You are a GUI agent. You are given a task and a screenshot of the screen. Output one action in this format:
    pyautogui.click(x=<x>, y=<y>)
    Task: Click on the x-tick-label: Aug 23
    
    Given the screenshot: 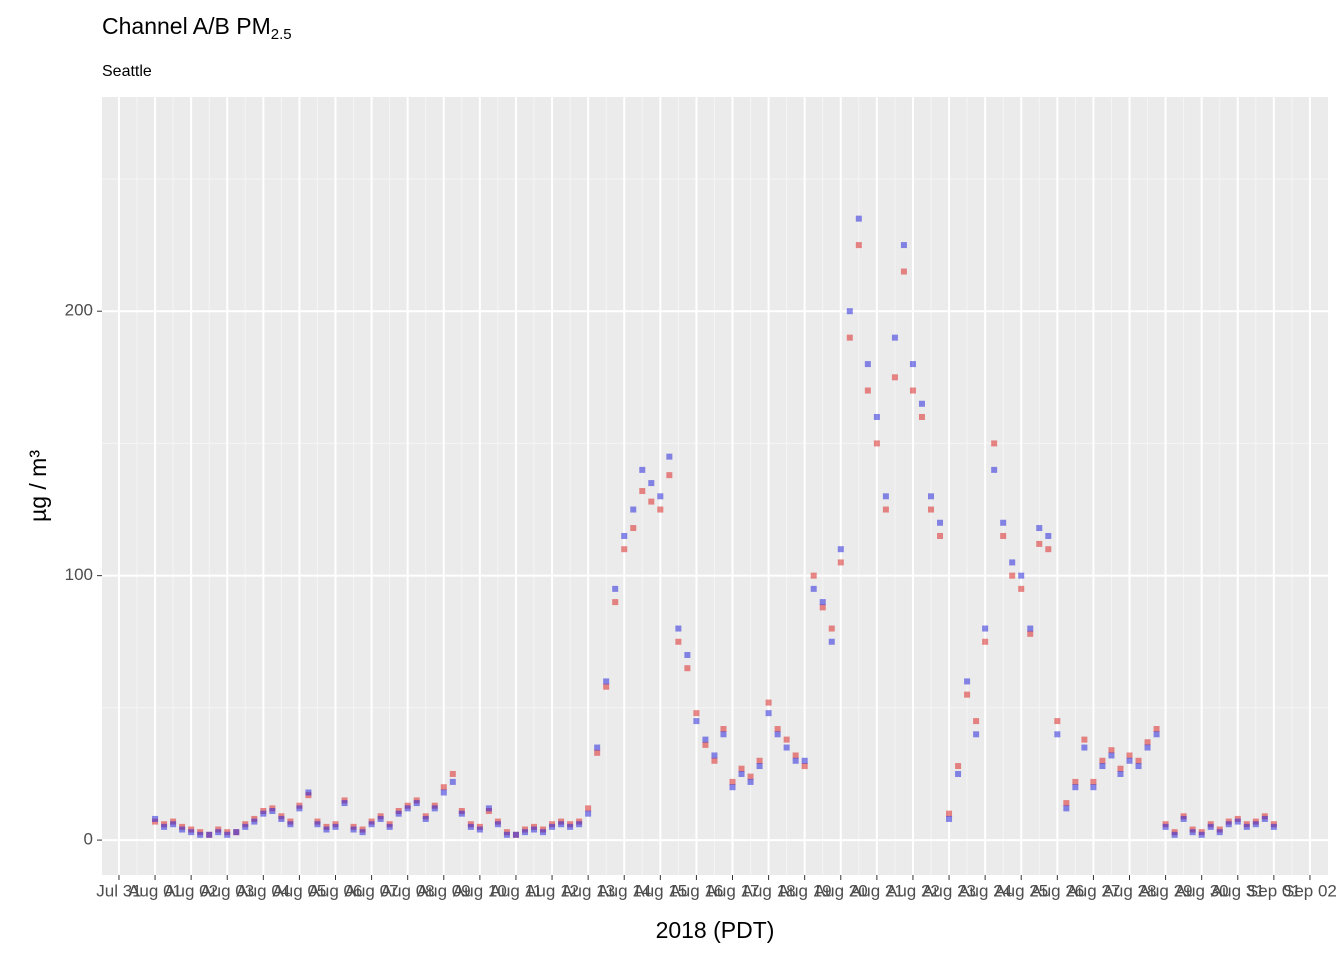 What is the action you would take?
    pyautogui.click(x=949, y=890)
    